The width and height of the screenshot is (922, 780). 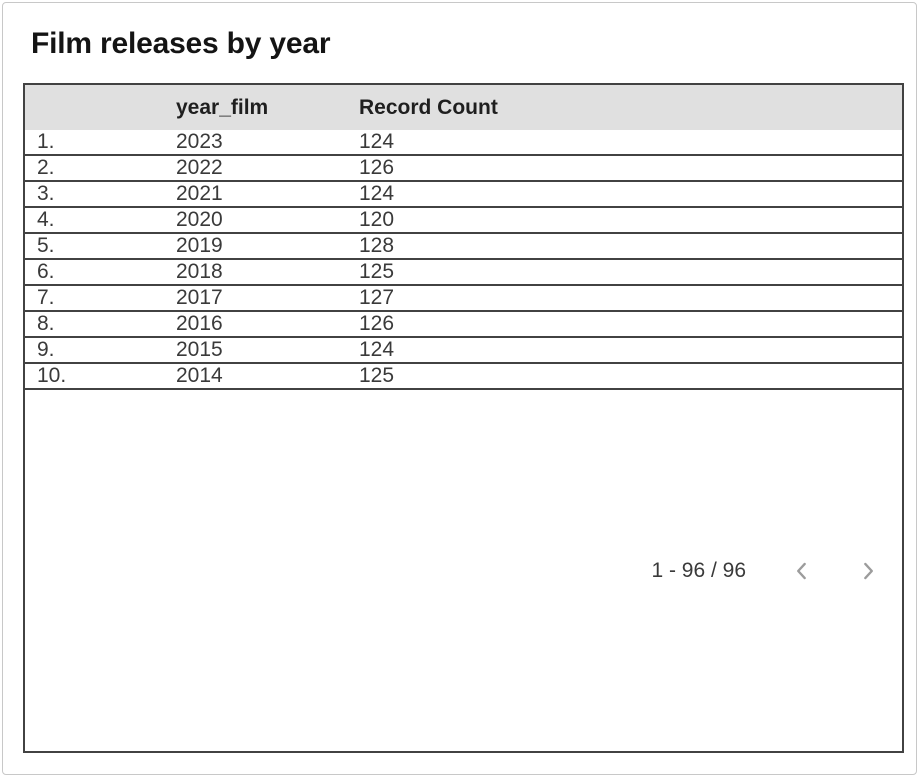 I want to click on table-row: 5. 2019 128, so click(x=463, y=247).